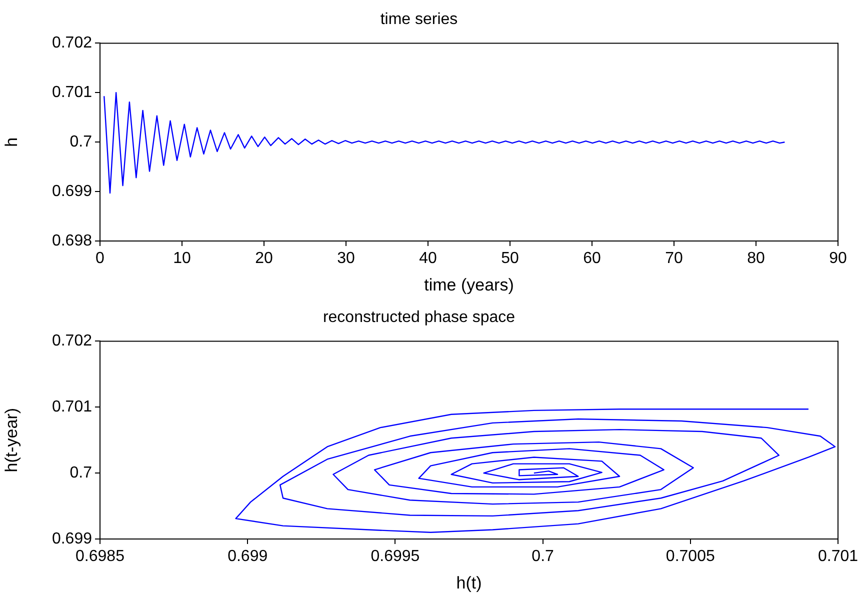 The width and height of the screenshot is (865, 596). Describe the element at coordinates (838, 557) in the screenshot. I see `x-tick-label: 0.701` at that location.